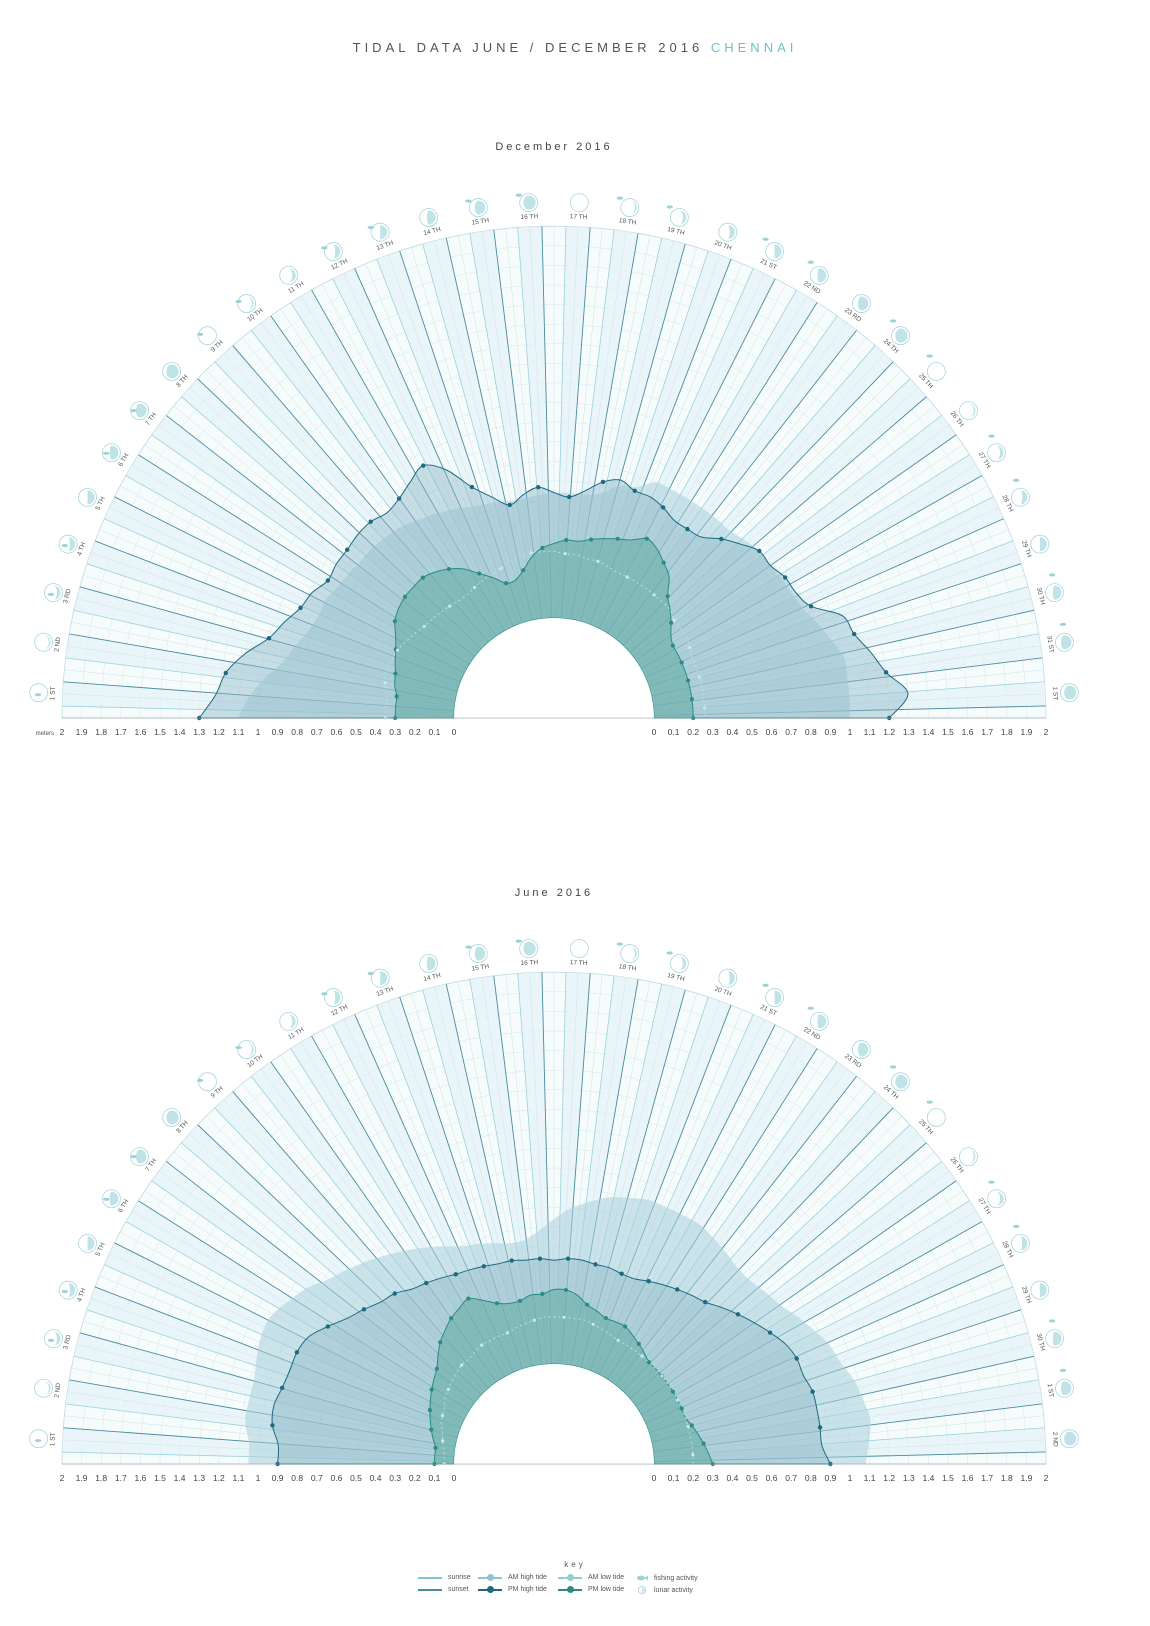 The image size is (1150, 1626). What do you see at coordinates (490, 1577) in the screenshot?
I see `am-high-swatch` at bounding box center [490, 1577].